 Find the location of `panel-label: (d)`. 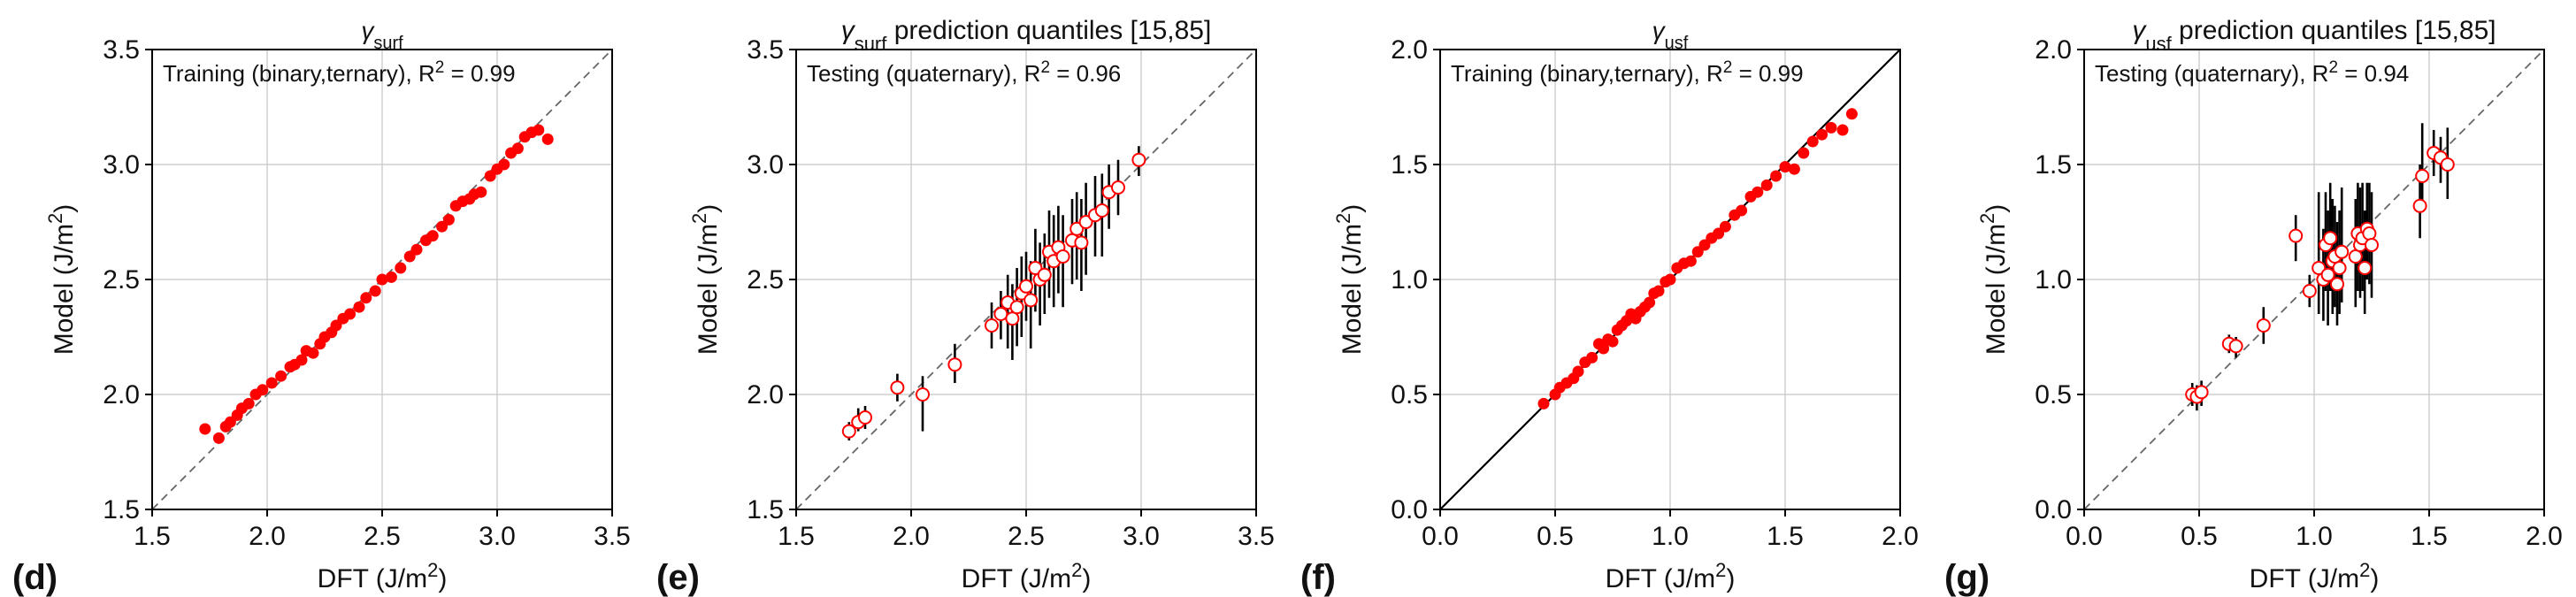

panel-label: (d) is located at coordinates (35, 577).